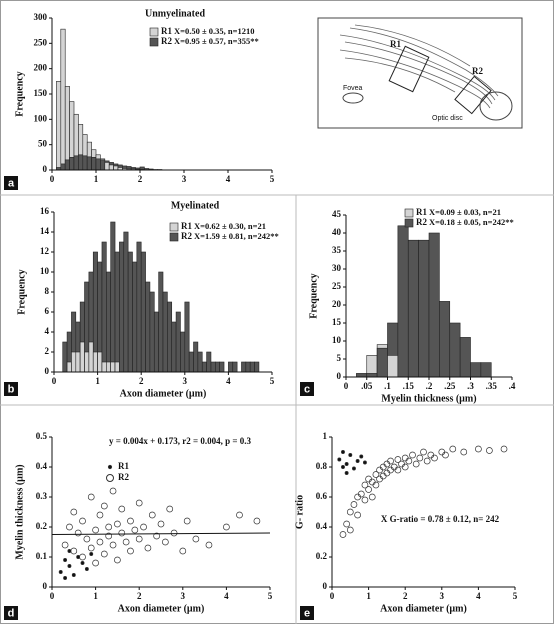 Image resolution: width=554 pixels, height=624 pixels. Describe the element at coordinates (186, 226) in the screenshot. I see `legend-label: R1` at that location.